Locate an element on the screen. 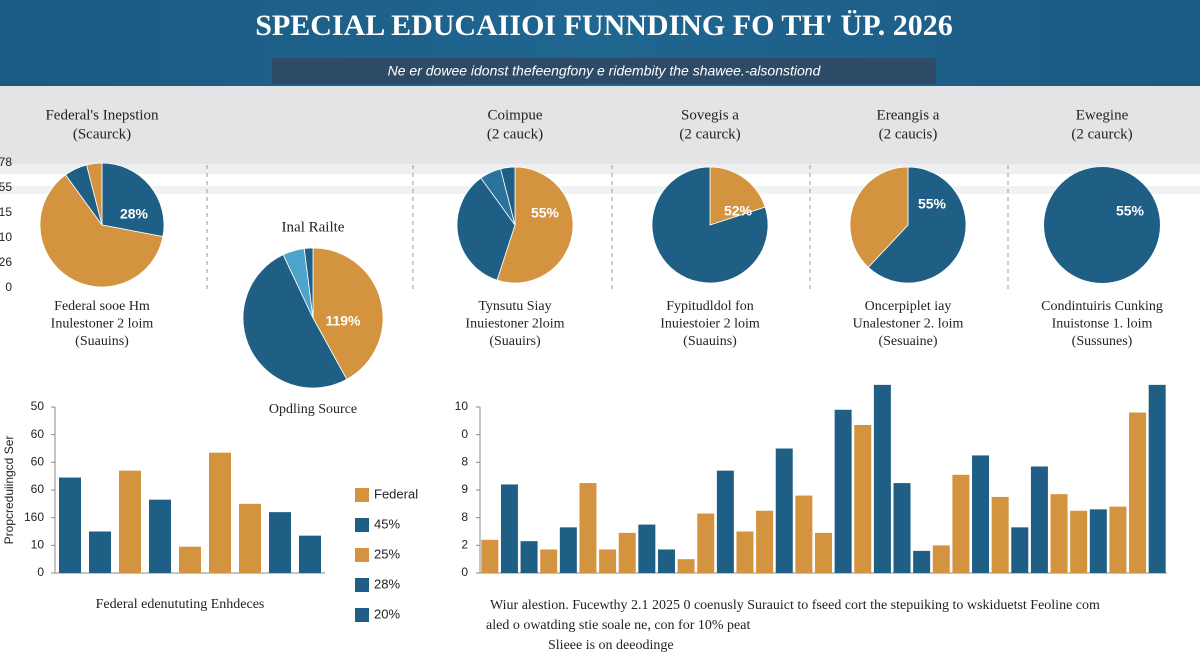  subtitle-bar is located at coordinates (604, 71).